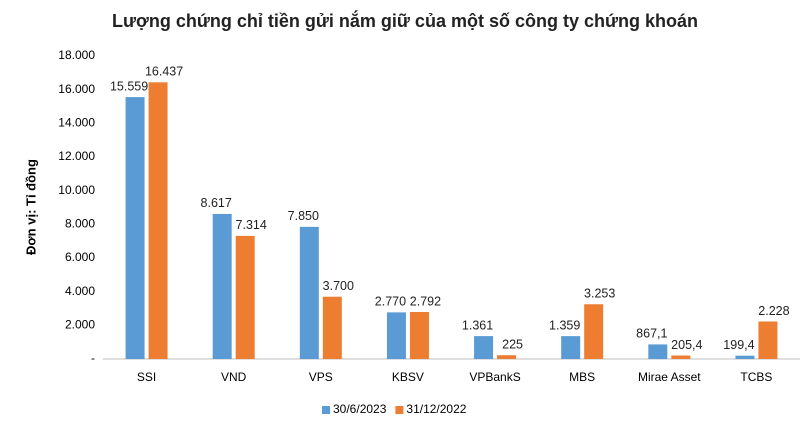 The height and width of the screenshot is (430, 810). I want to click on y-axis-label: Đơn vị: Tỉ đồng, so click(30, 207).